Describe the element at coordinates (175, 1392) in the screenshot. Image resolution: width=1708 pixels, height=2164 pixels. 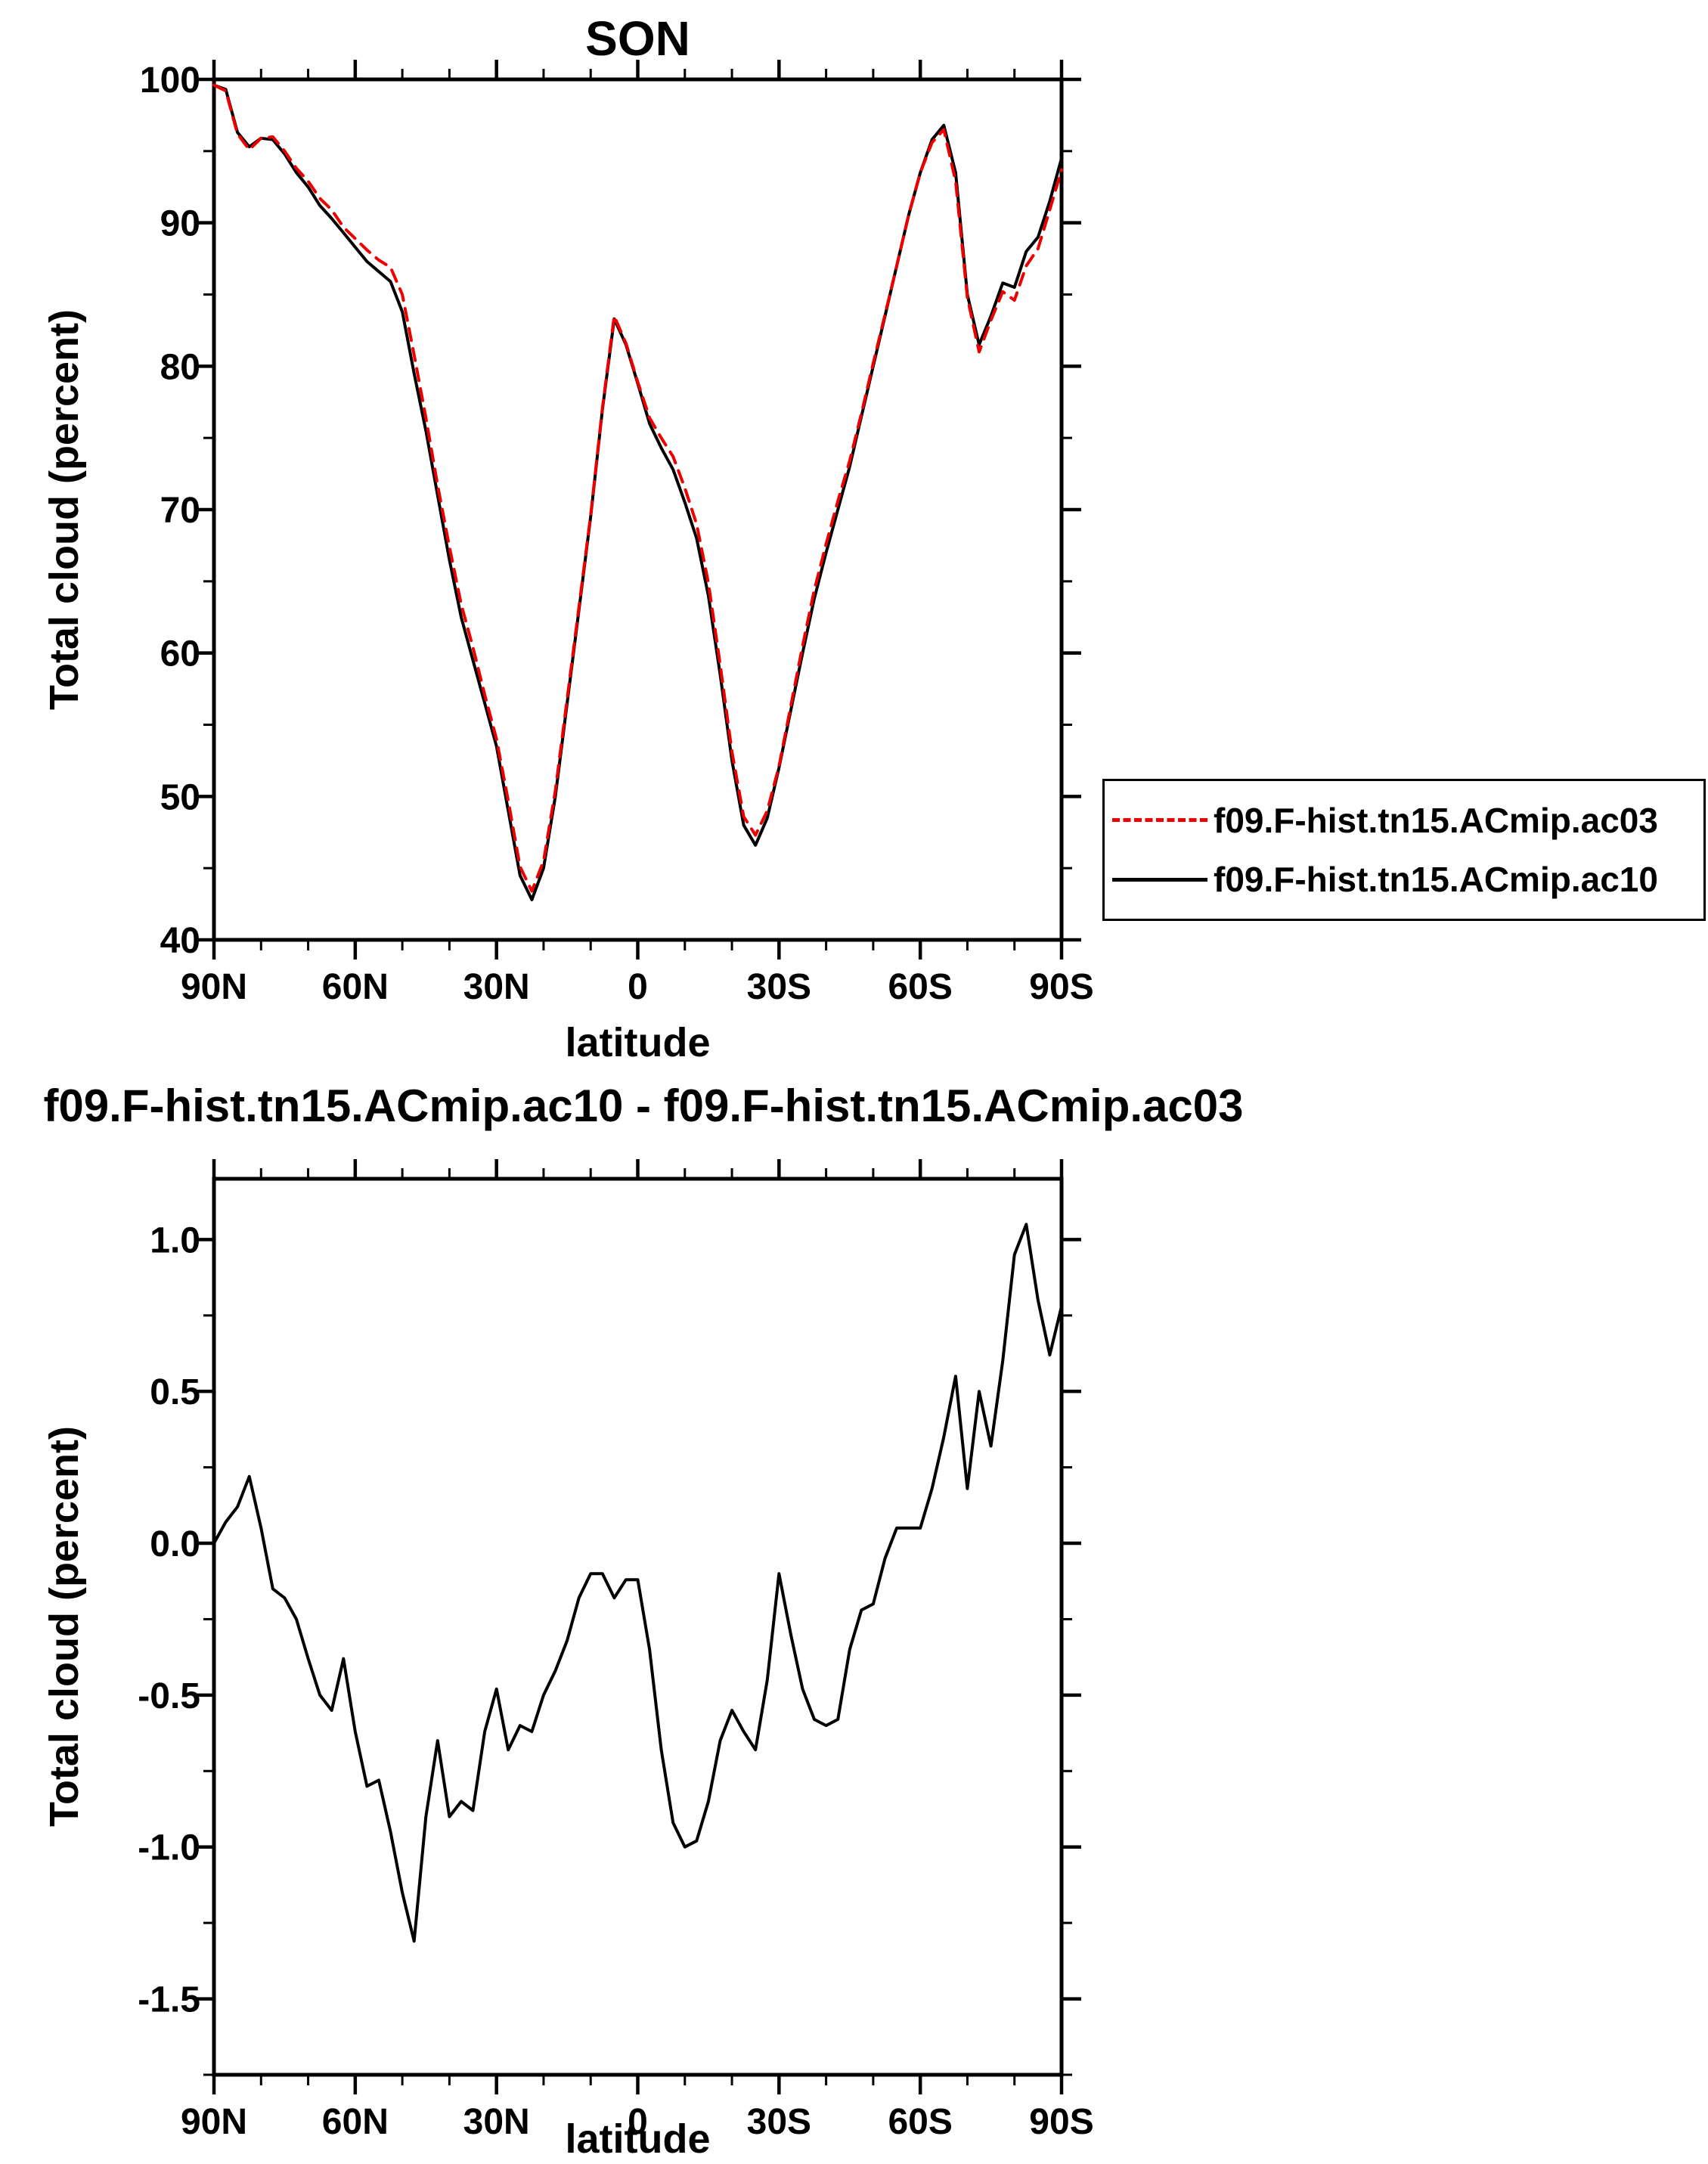
I see `svg-text: 0.5` at that location.